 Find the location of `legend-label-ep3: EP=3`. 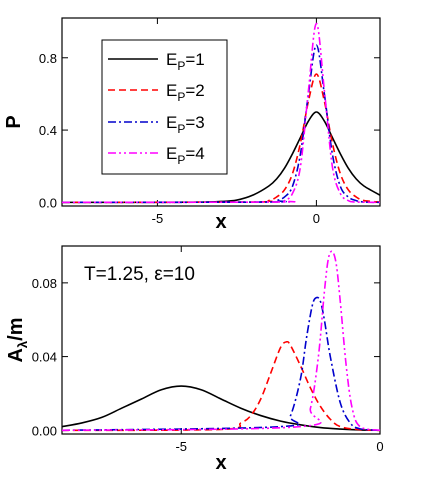

legend-label-ep3: EP=3 is located at coordinates (185, 124).